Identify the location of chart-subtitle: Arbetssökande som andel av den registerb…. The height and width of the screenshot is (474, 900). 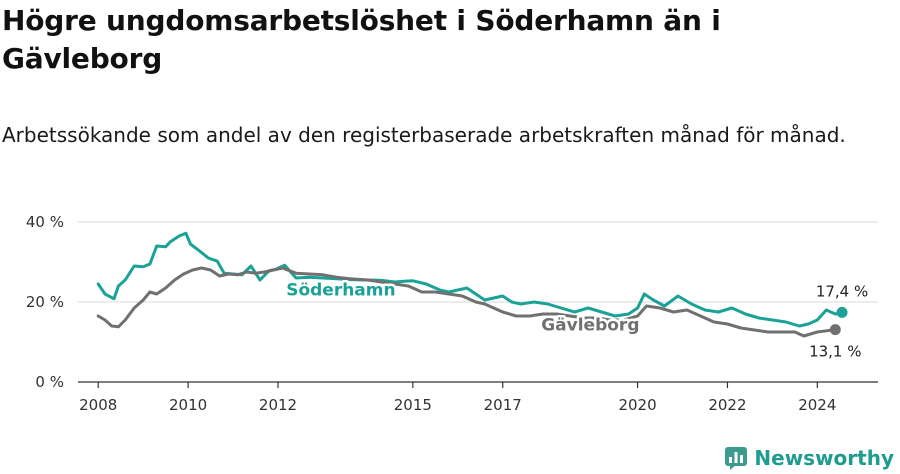
(424, 135).